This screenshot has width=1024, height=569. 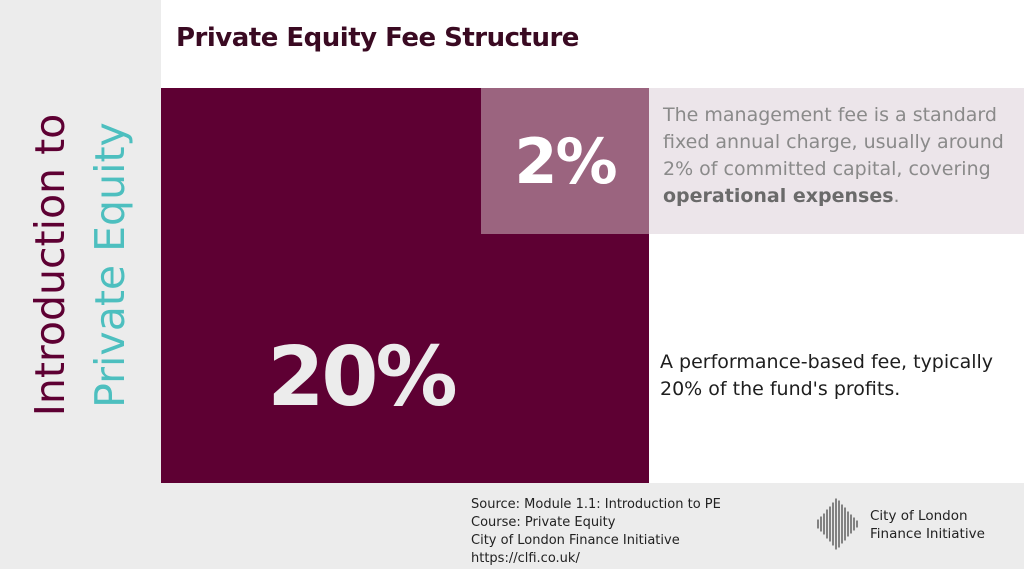 I want to click on management-fee-desc-end: ., so click(x=896, y=196).